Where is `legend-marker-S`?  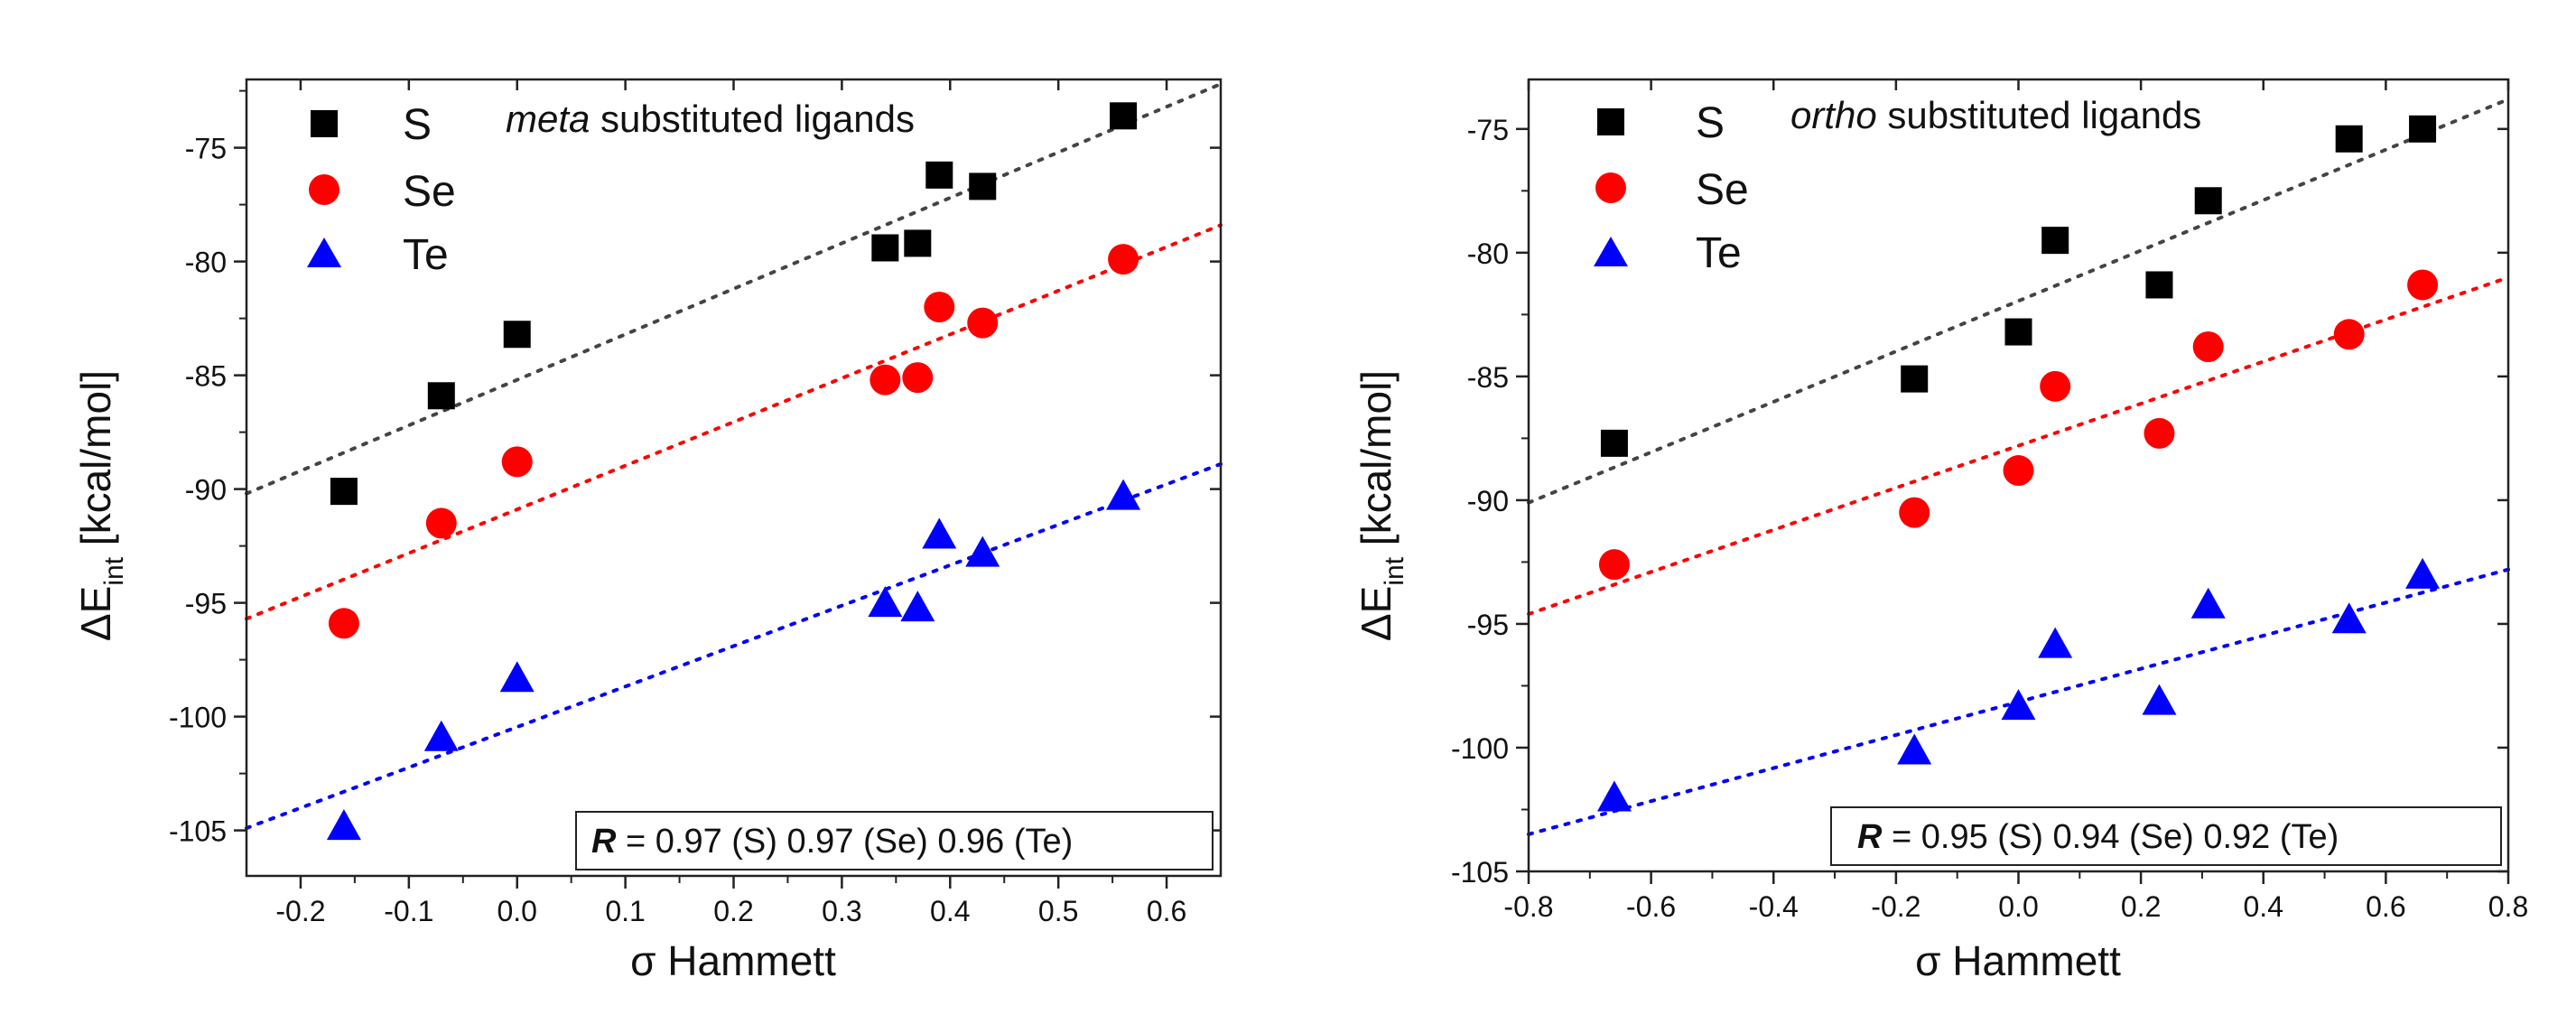
legend-marker-S is located at coordinates (324, 123).